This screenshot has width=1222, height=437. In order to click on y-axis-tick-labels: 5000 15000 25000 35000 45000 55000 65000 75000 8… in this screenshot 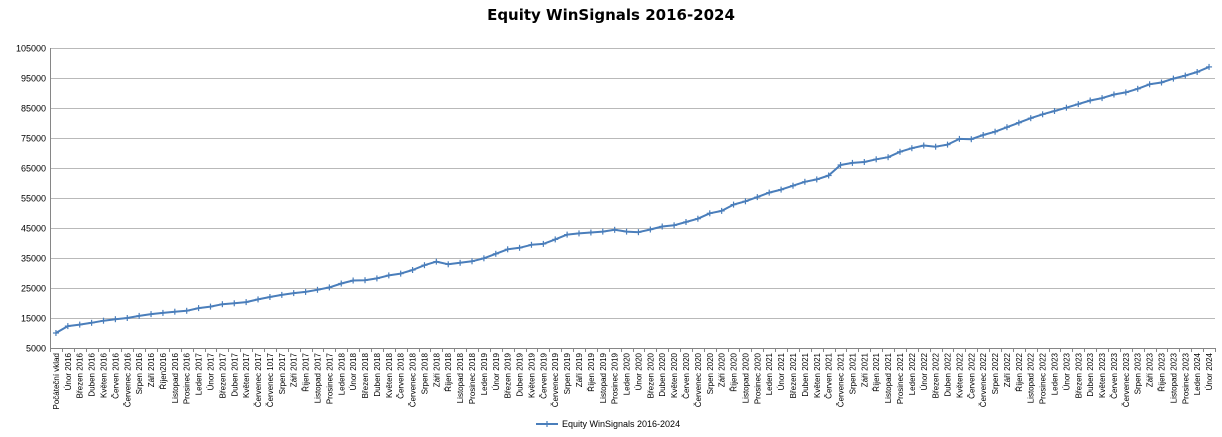, I will do `click(31, 199)`.